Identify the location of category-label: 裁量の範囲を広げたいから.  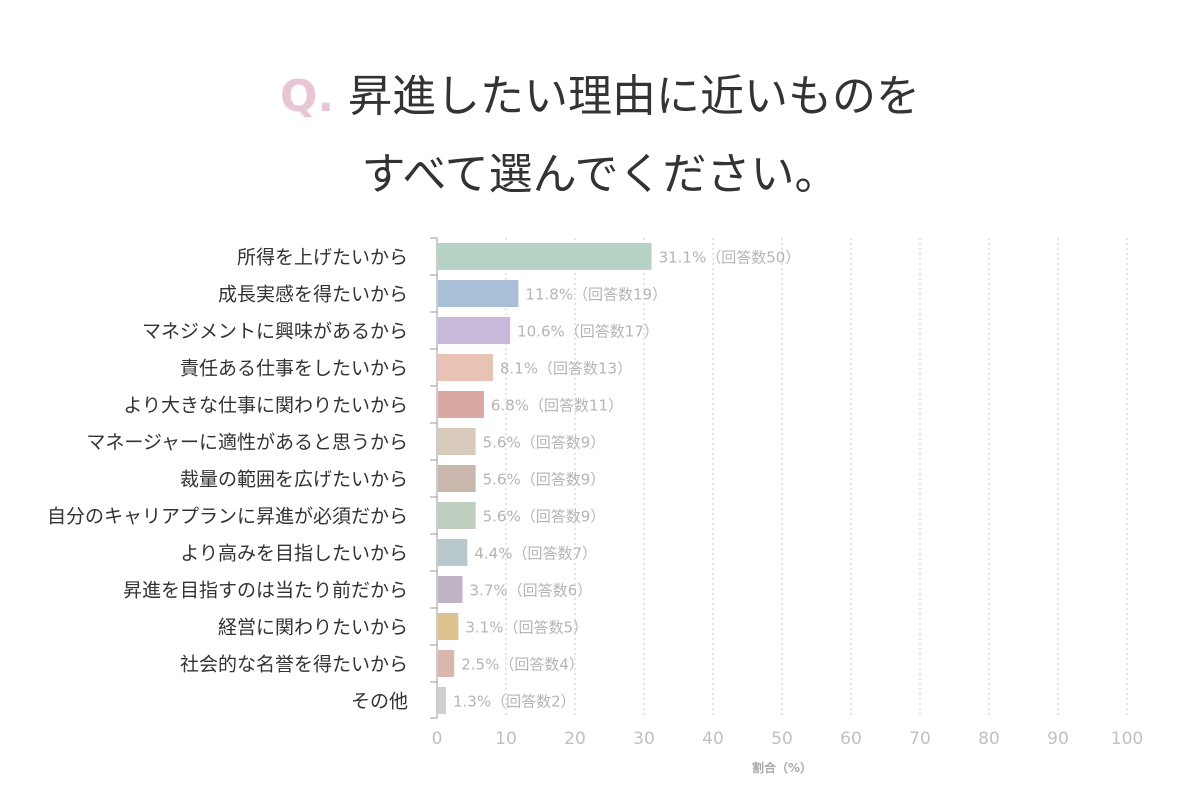
(294, 480).